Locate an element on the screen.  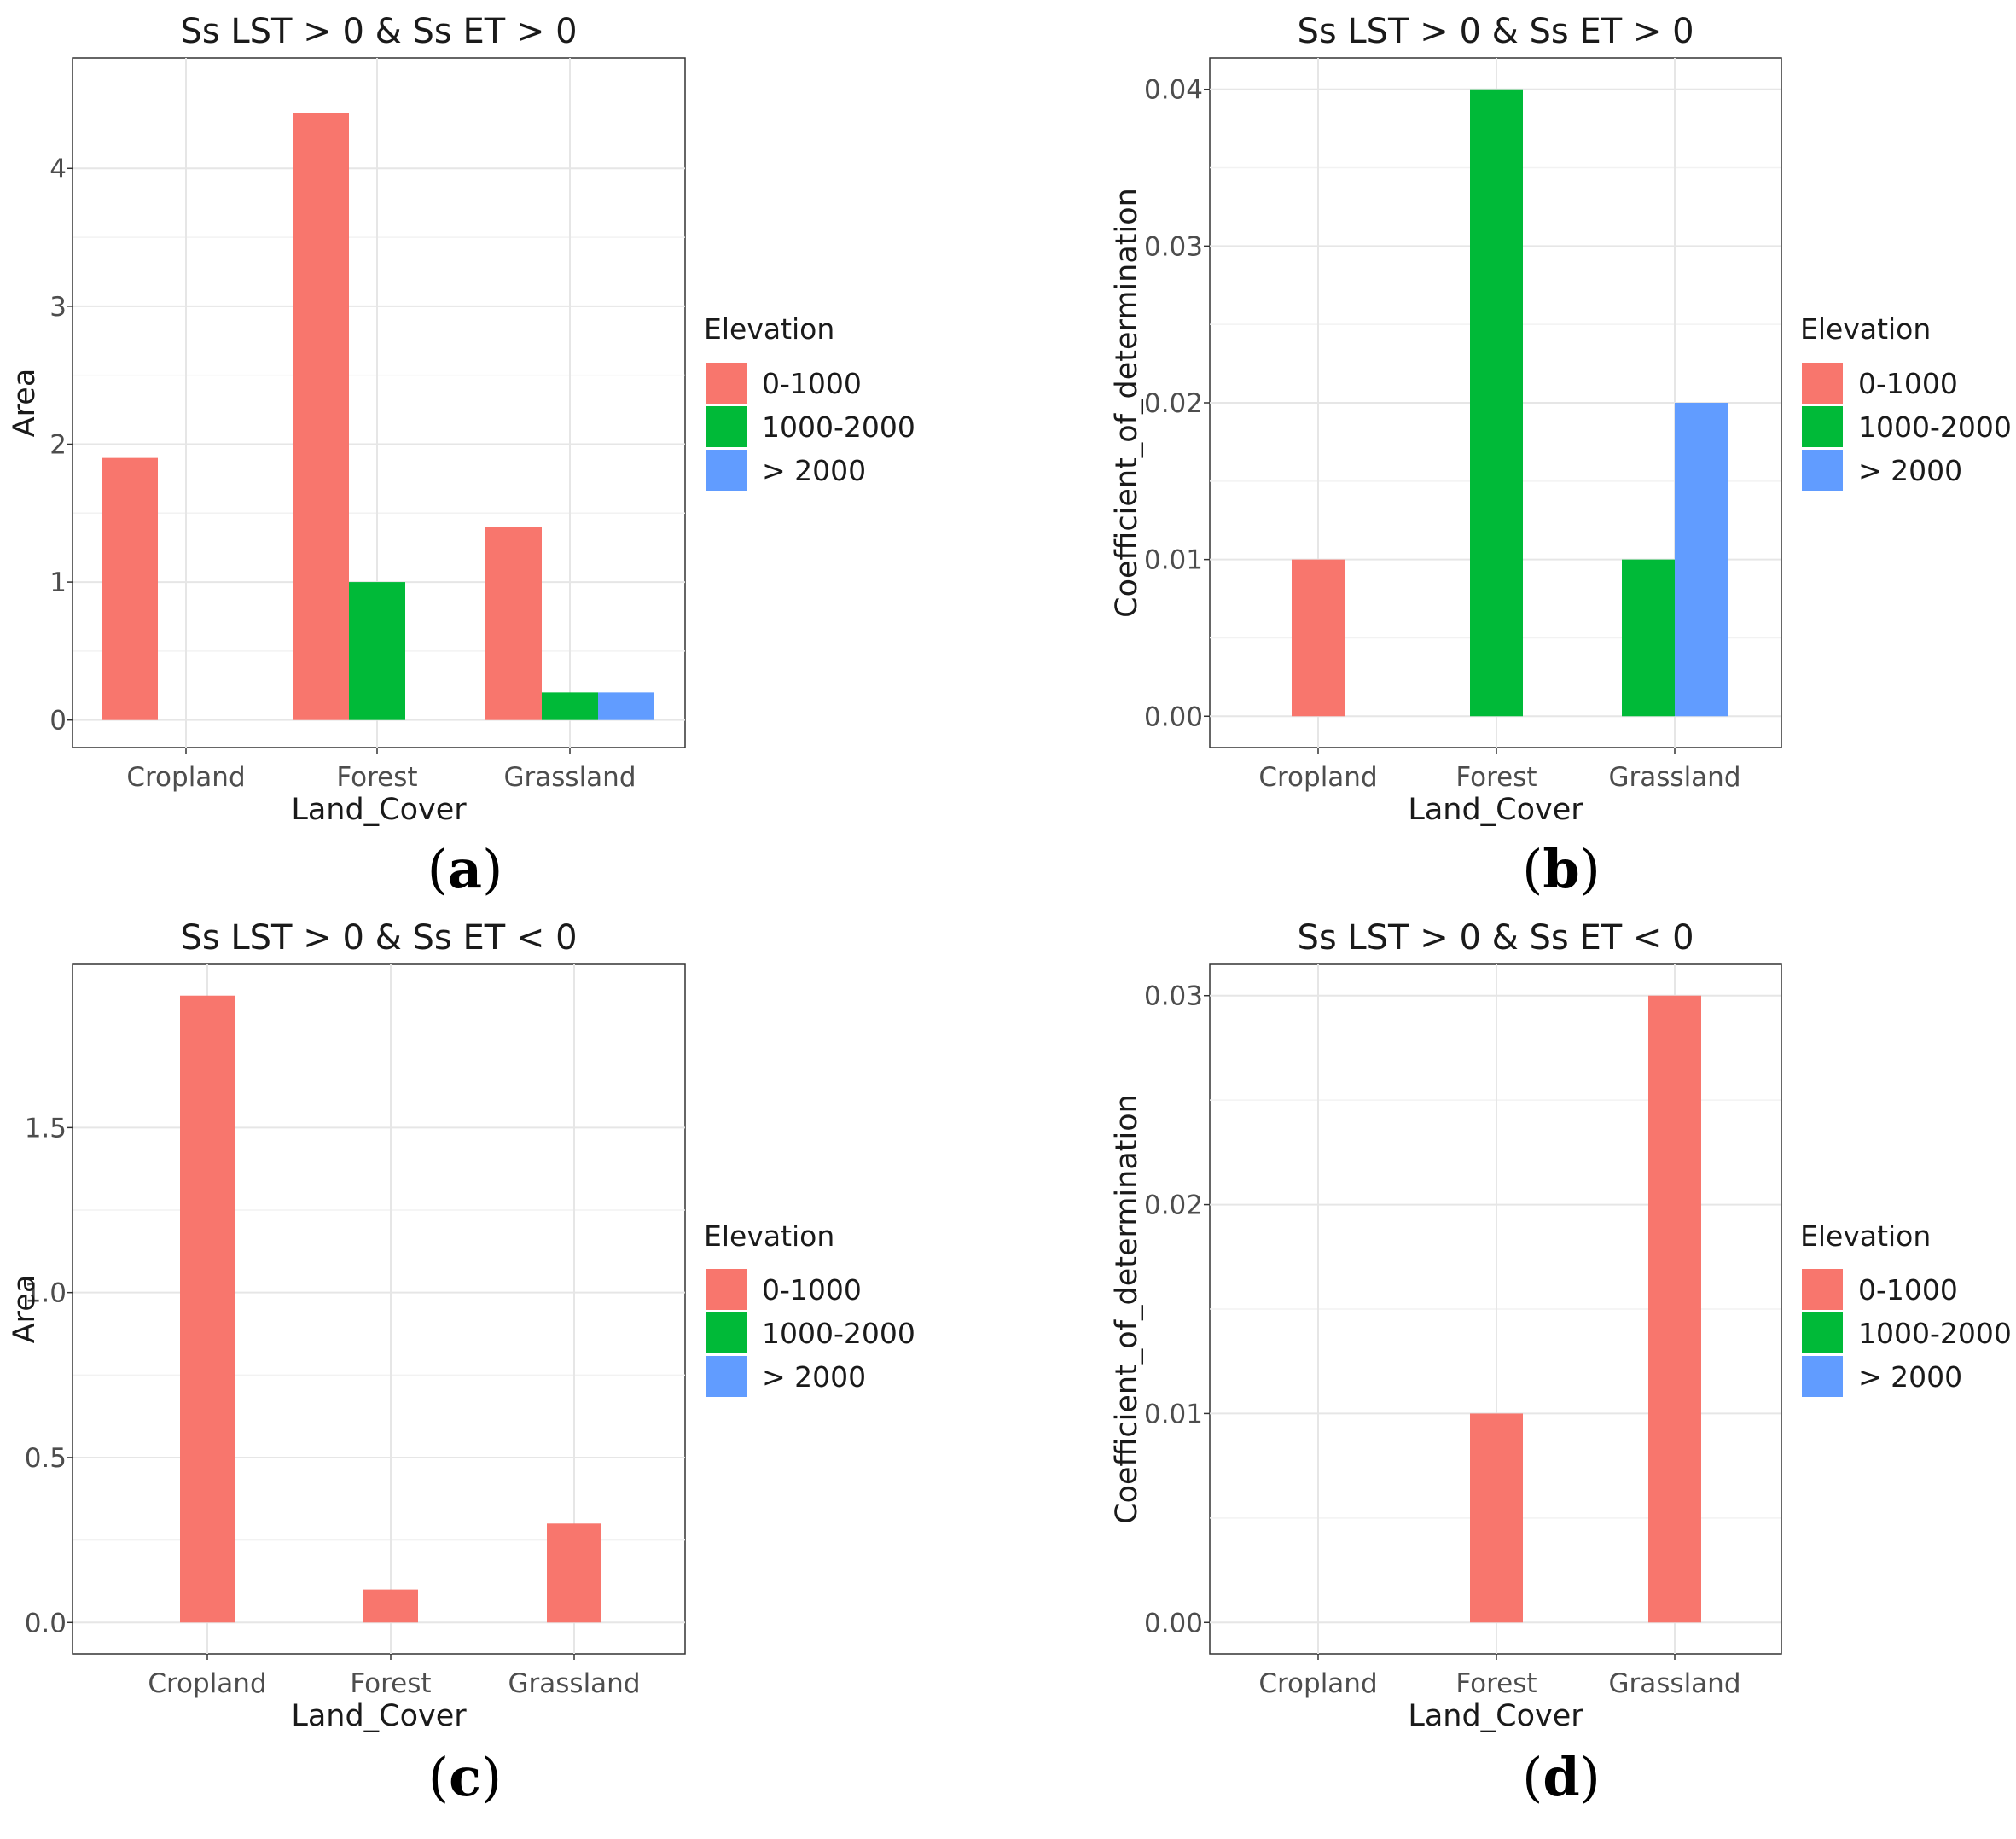
y-tick-label: 1.0 is located at coordinates (46, 1294).